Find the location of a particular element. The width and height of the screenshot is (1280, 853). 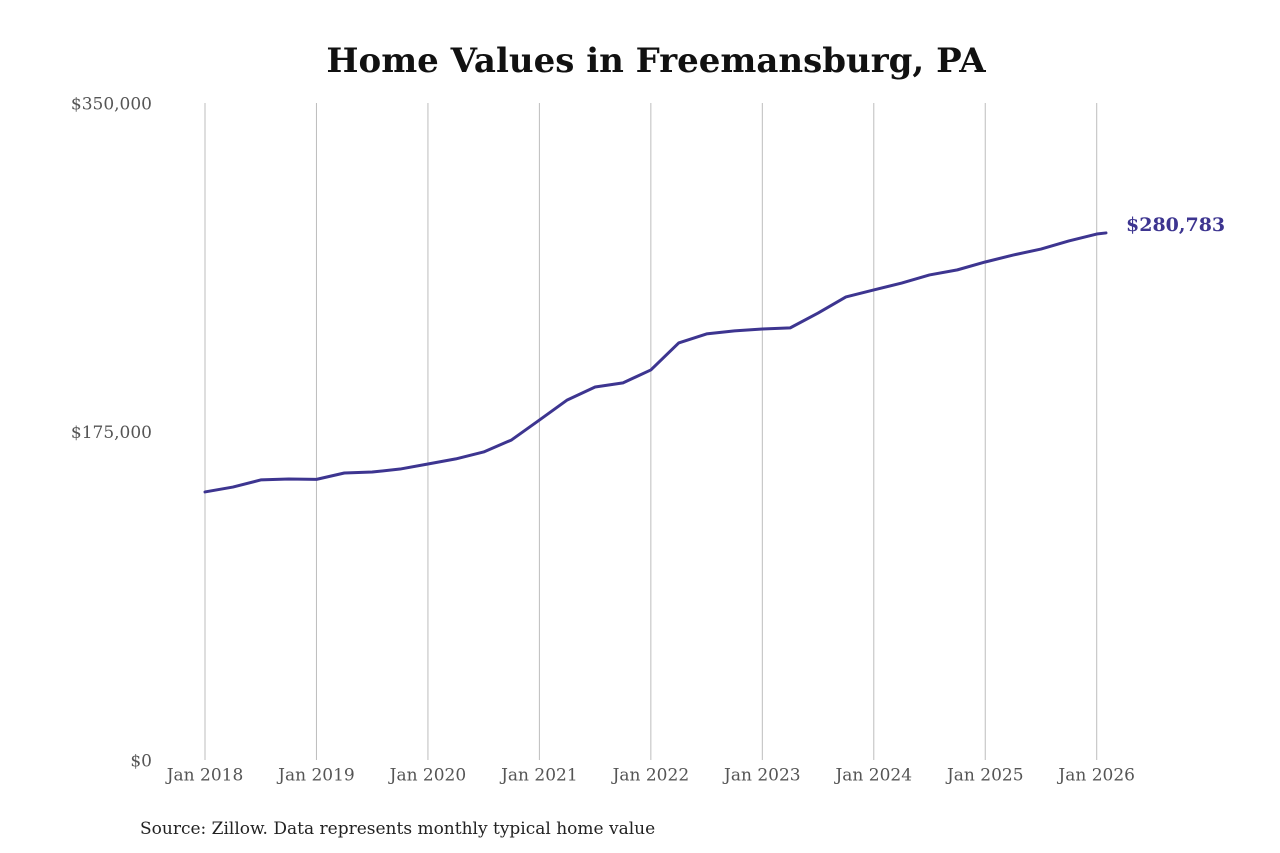

x-tick-label: Jan 2025 is located at coordinates (984, 776).